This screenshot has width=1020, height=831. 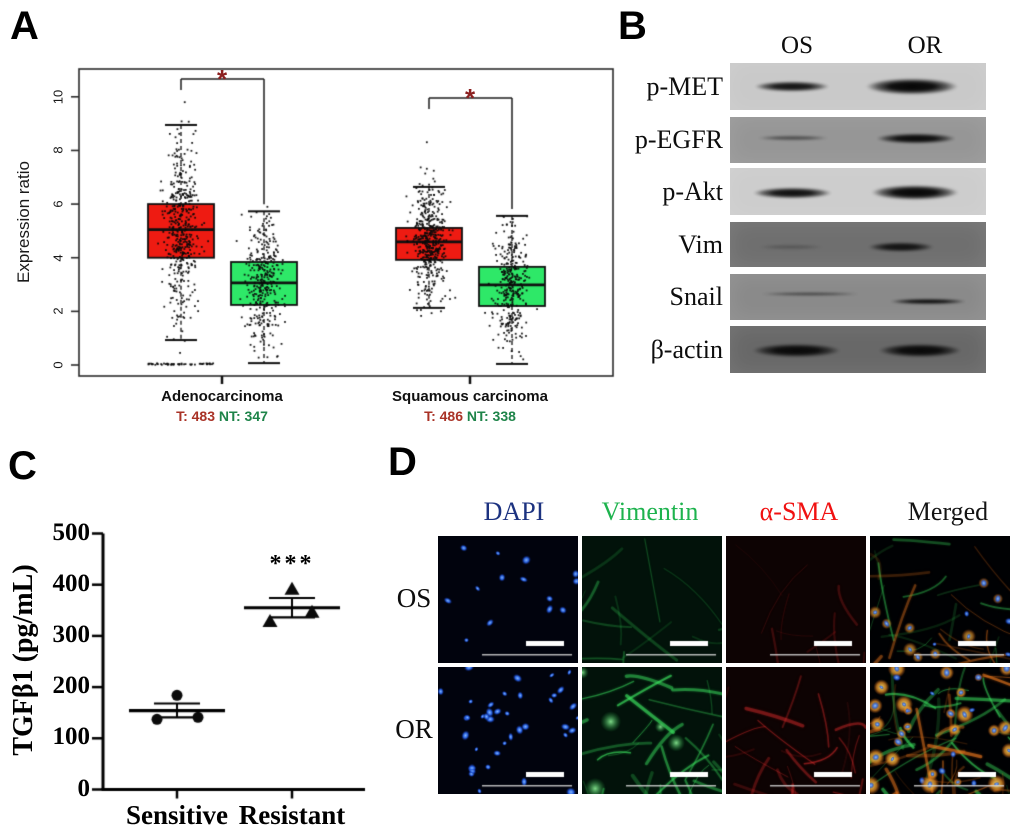 I want to click on b-row-label: p-Akt, so click(x=692, y=191).